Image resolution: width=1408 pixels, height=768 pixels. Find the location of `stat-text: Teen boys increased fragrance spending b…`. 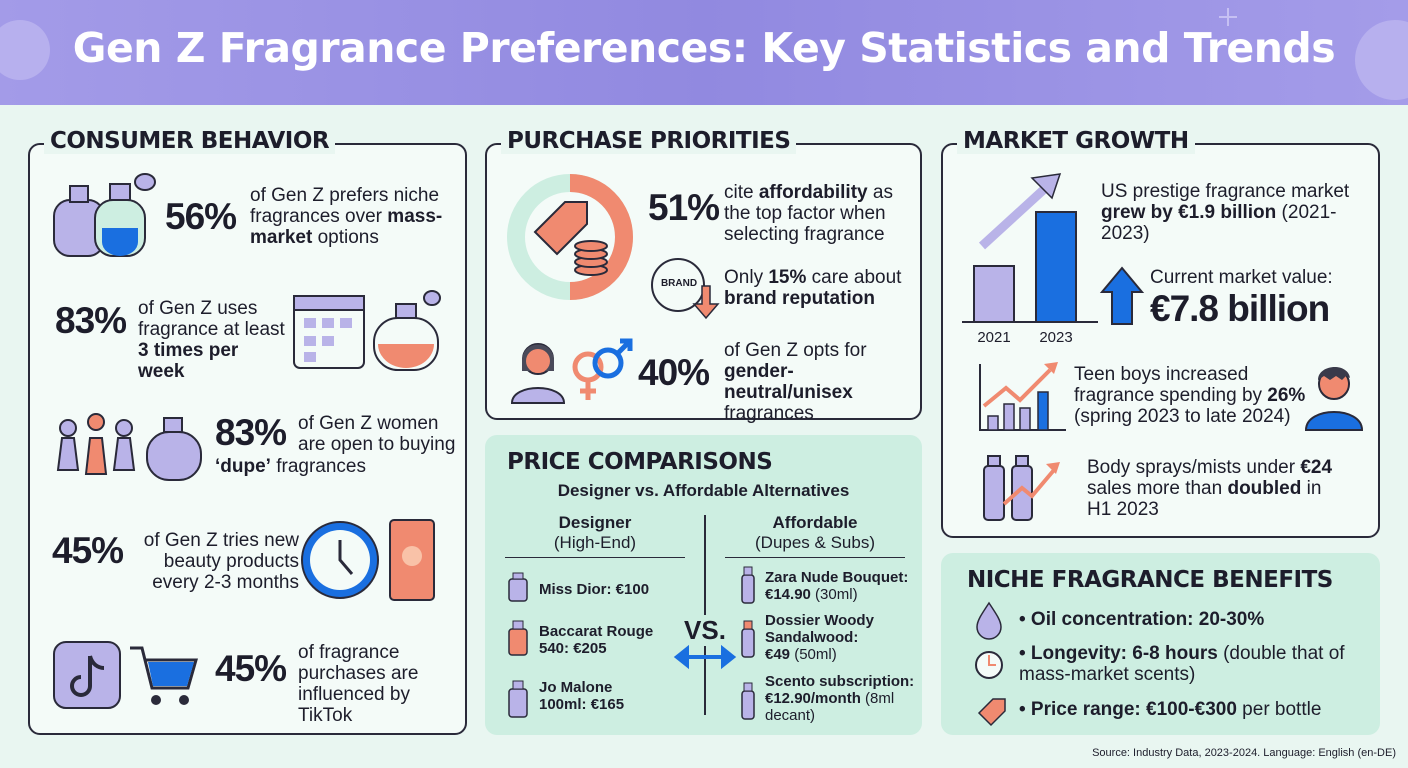

stat-text: Teen boys increased fragrance spending b… is located at coordinates (1194, 395).